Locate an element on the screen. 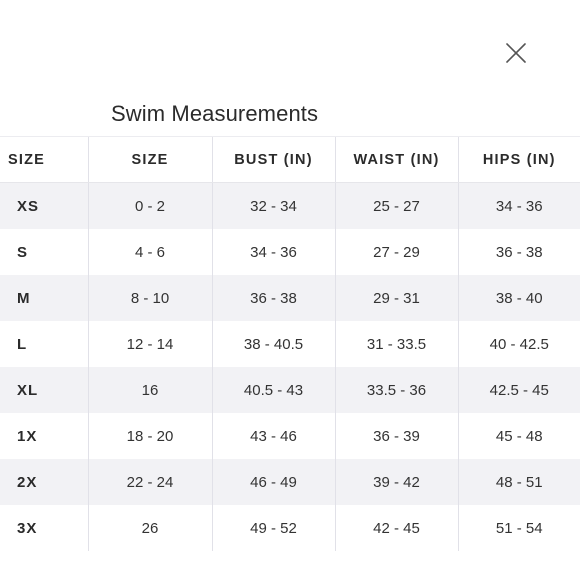 This screenshot has width=580, height=580. size-label-cell: L is located at coordinates (44, 344).